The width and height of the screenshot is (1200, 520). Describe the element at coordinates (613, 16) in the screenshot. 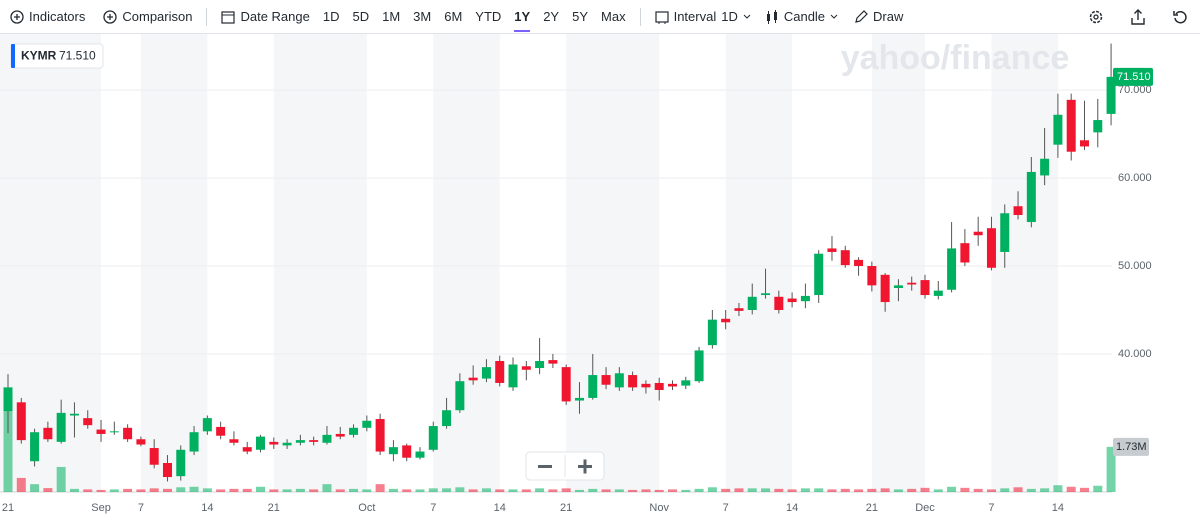

I see `range-button: Max` at that location.